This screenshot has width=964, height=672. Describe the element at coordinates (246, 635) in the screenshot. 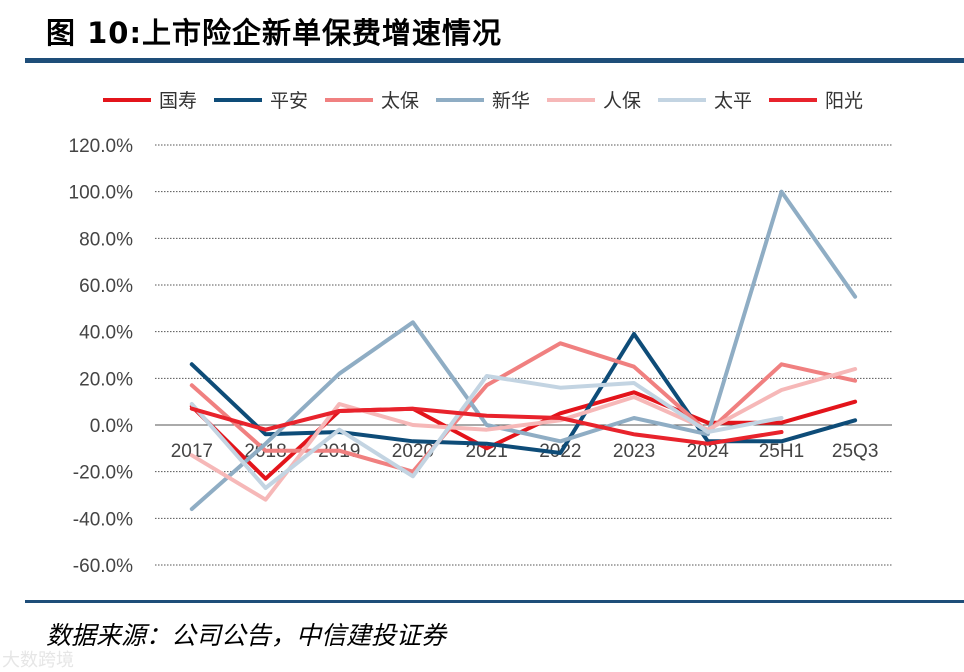

I see `source-note: 数据来源：公司公告，中信建投证券` at that location.